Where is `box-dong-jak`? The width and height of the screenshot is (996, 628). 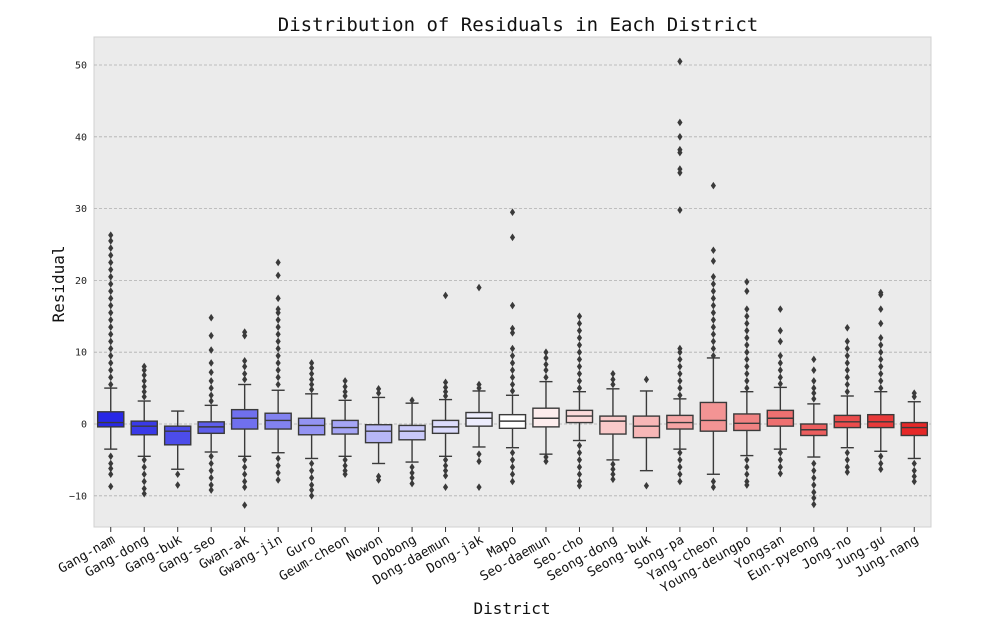 box-dong-jak is located at coordinates (479, 387).